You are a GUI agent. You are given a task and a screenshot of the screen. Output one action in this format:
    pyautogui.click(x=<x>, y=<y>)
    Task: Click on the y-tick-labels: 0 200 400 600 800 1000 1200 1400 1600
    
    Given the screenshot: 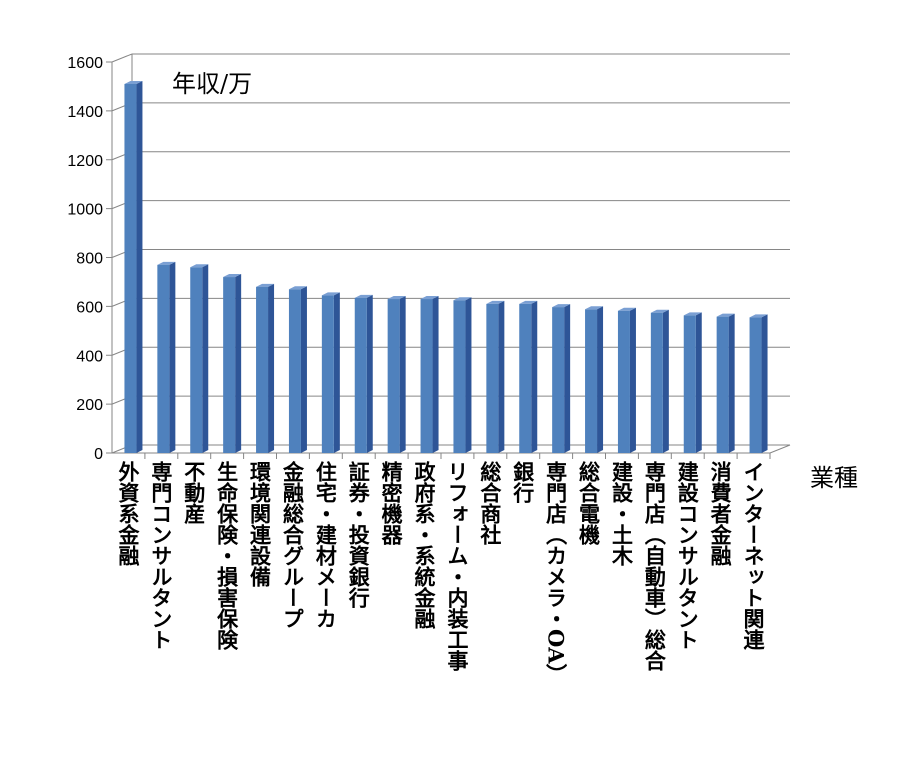 What is the action you would take?
    pyautogui.click(x=85, y=259)
    